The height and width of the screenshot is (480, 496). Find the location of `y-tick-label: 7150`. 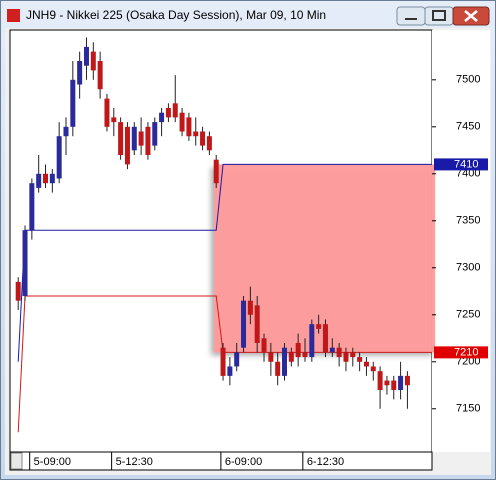

y-tick-label: 7150 is located at coordinates (468, 409).